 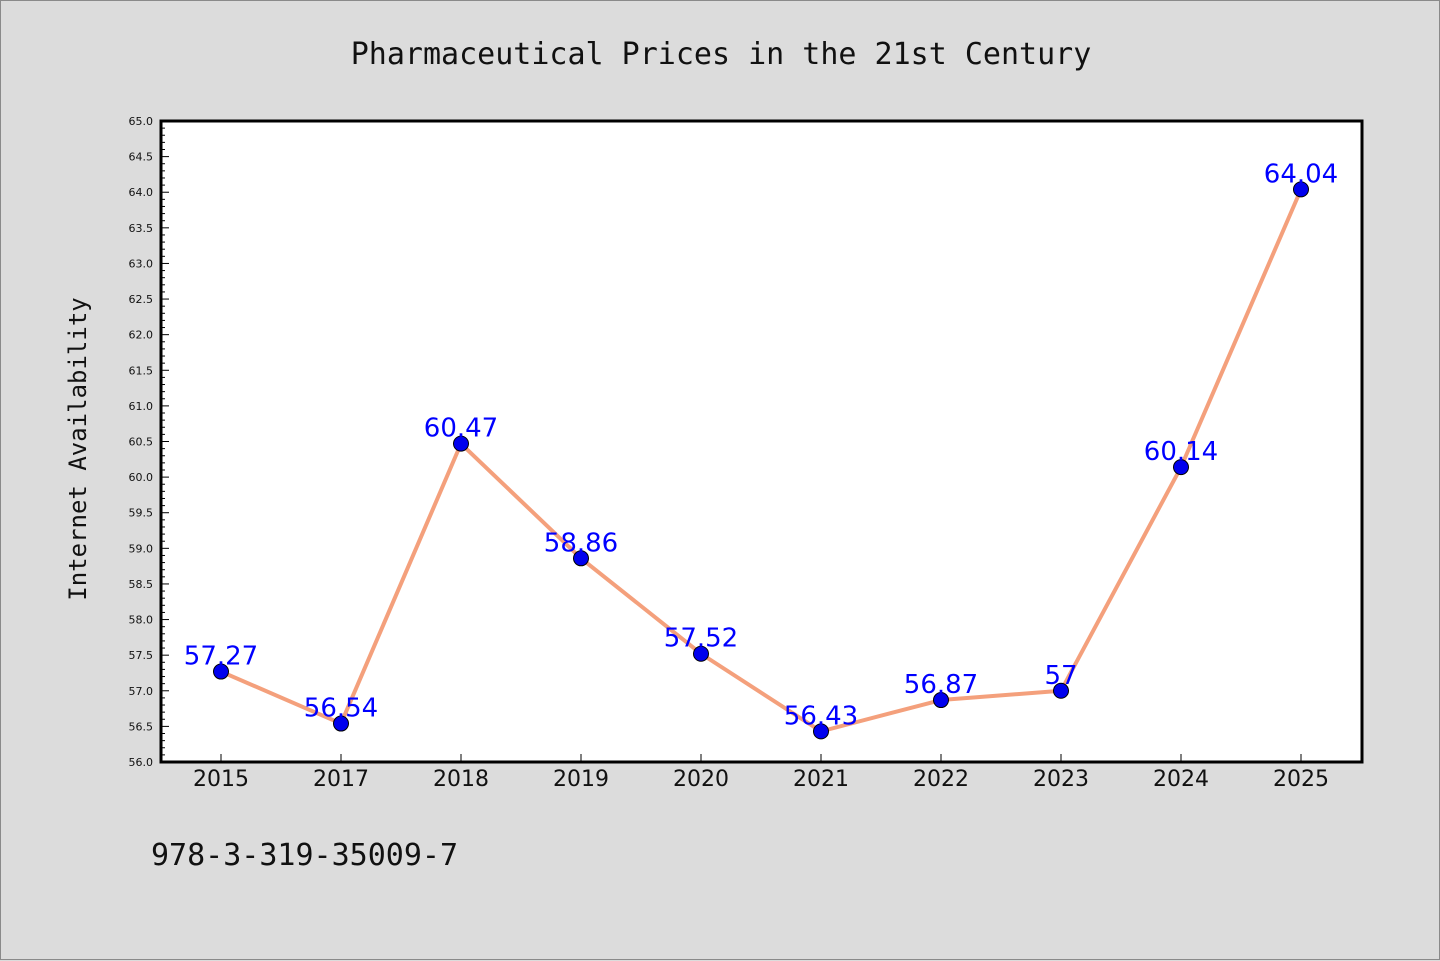 I want to click on x-tick-label: 2025, so click(x=1301, y=779).